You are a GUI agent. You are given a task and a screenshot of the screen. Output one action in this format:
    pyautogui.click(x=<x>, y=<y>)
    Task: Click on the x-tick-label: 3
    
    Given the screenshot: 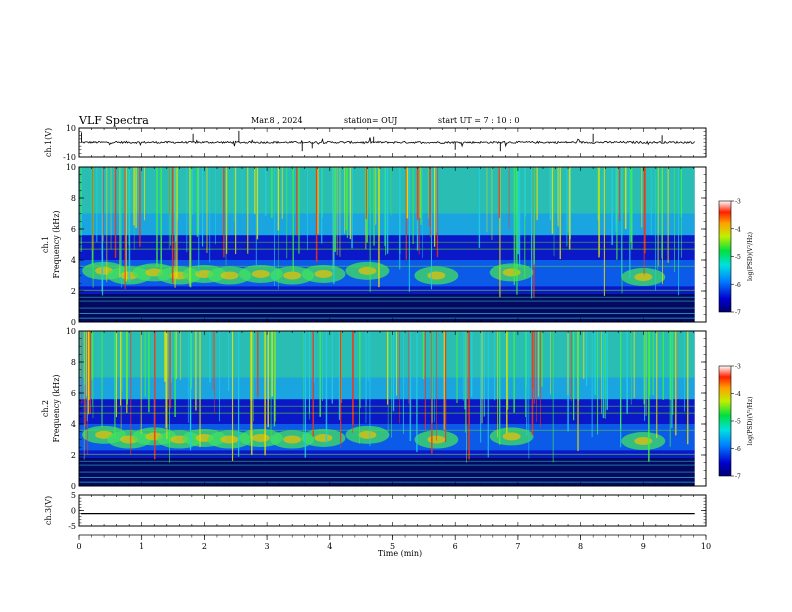 What is the action you would take?
    pyautogui.click(x=267, y=546)
    